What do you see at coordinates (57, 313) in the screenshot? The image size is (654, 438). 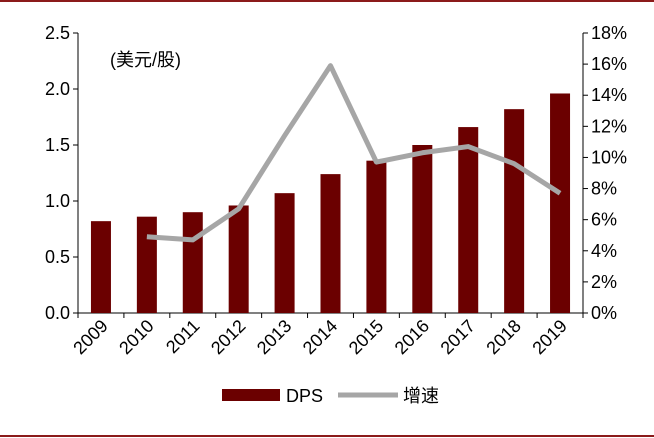 I see `left-tick-label: 0.0` at bounding box center [57, 313].